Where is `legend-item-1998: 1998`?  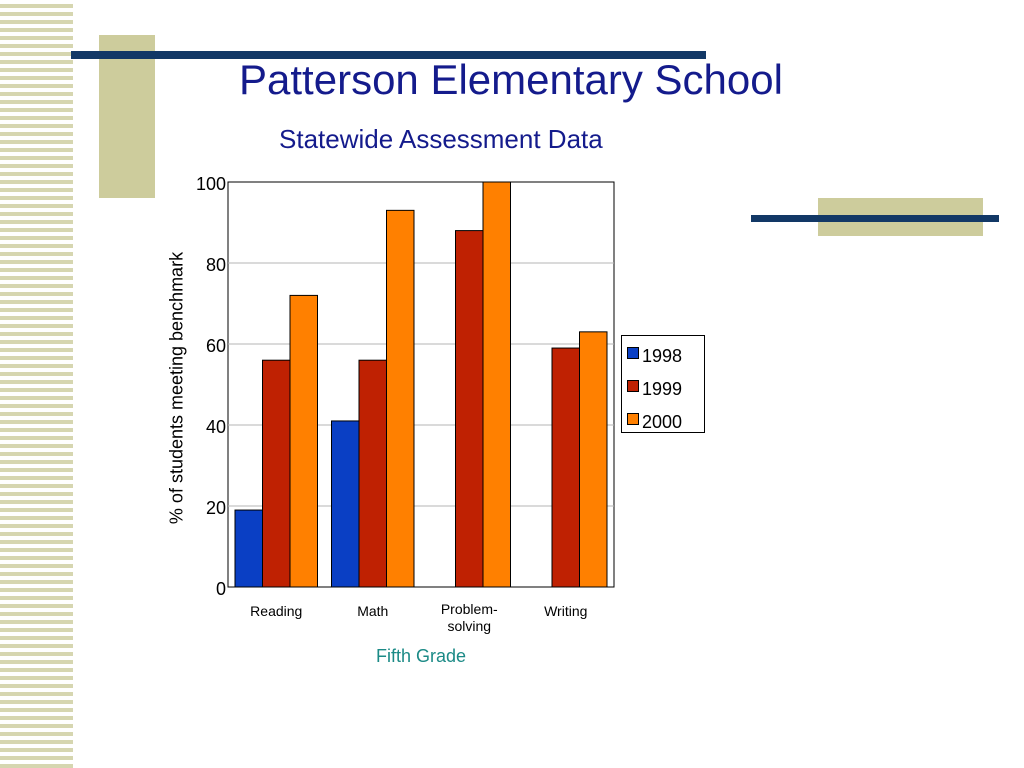
legend-item-1998: 1998 is located at coordinates (654, 356).